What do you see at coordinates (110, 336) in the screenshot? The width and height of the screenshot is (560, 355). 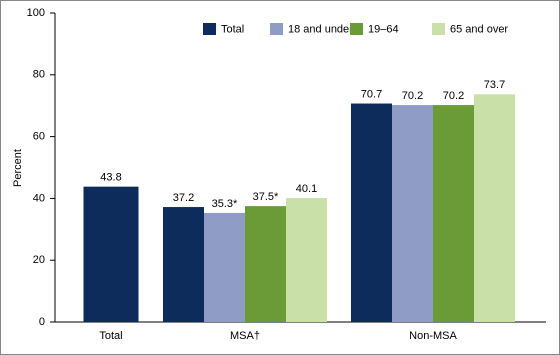 I see `x-tick-label: Total` at bounding box center [110, 336].